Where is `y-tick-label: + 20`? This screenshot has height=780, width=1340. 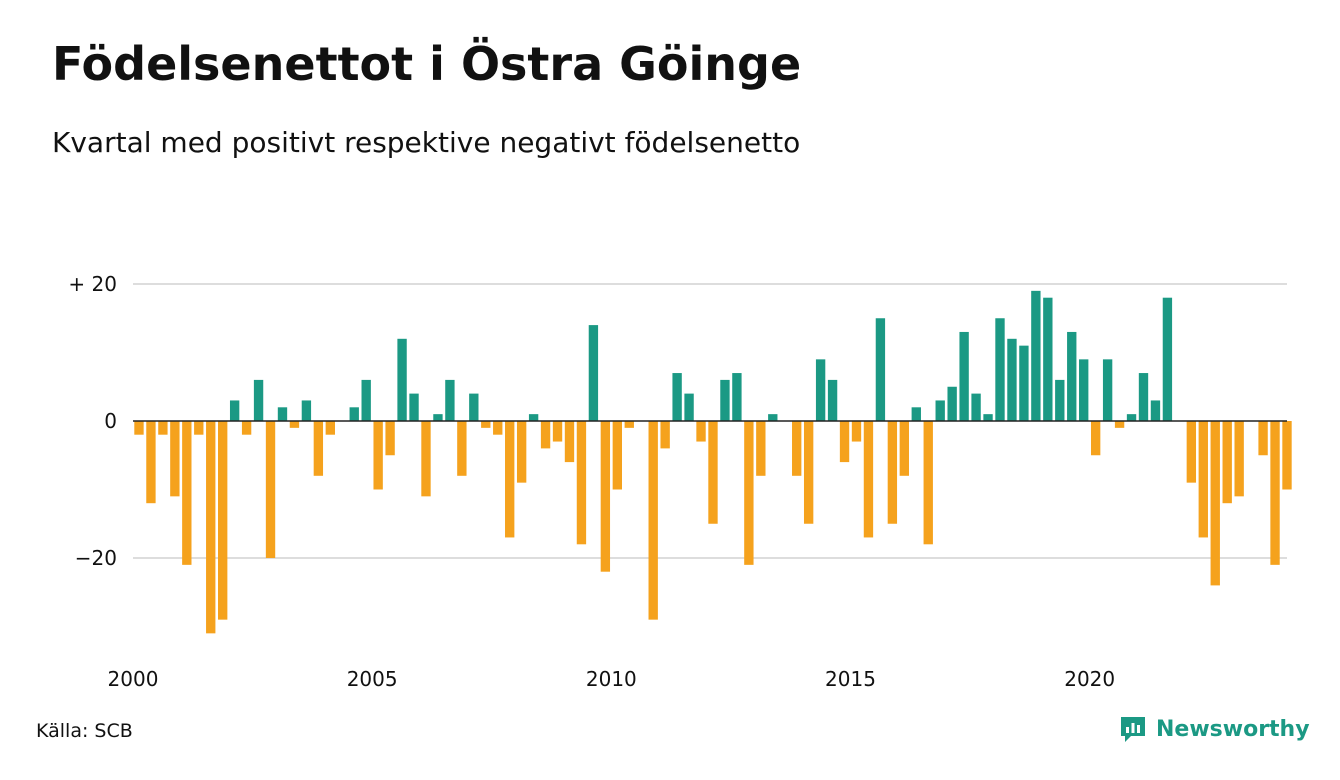
y-tick-label: + 20 is located at coordinates (92, 284).